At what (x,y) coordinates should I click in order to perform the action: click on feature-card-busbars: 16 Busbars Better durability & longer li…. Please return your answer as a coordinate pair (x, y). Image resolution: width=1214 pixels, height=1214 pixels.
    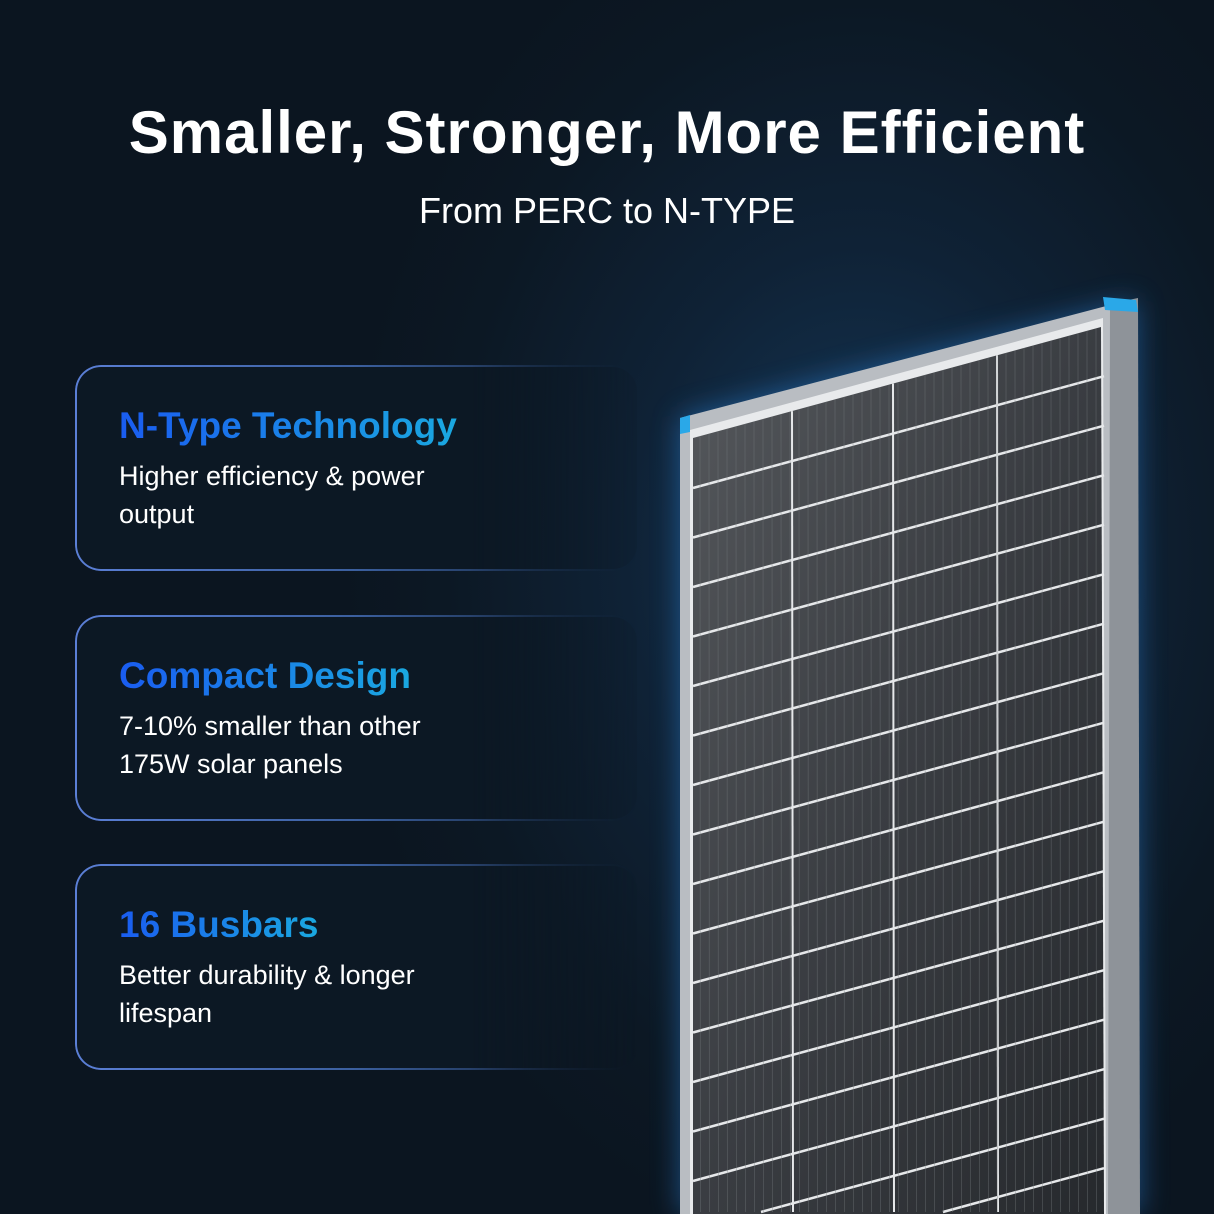
    Looking at the image, I should click on (357, 967).